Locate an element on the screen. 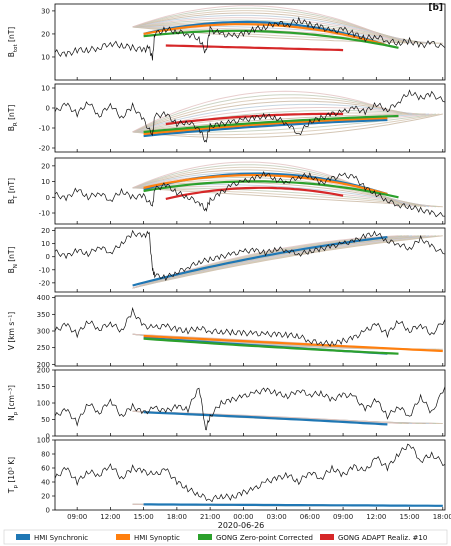 This screenshot has height=546, width=451. y-axis-title: BT [nT] is located at coordinates (13, 191).